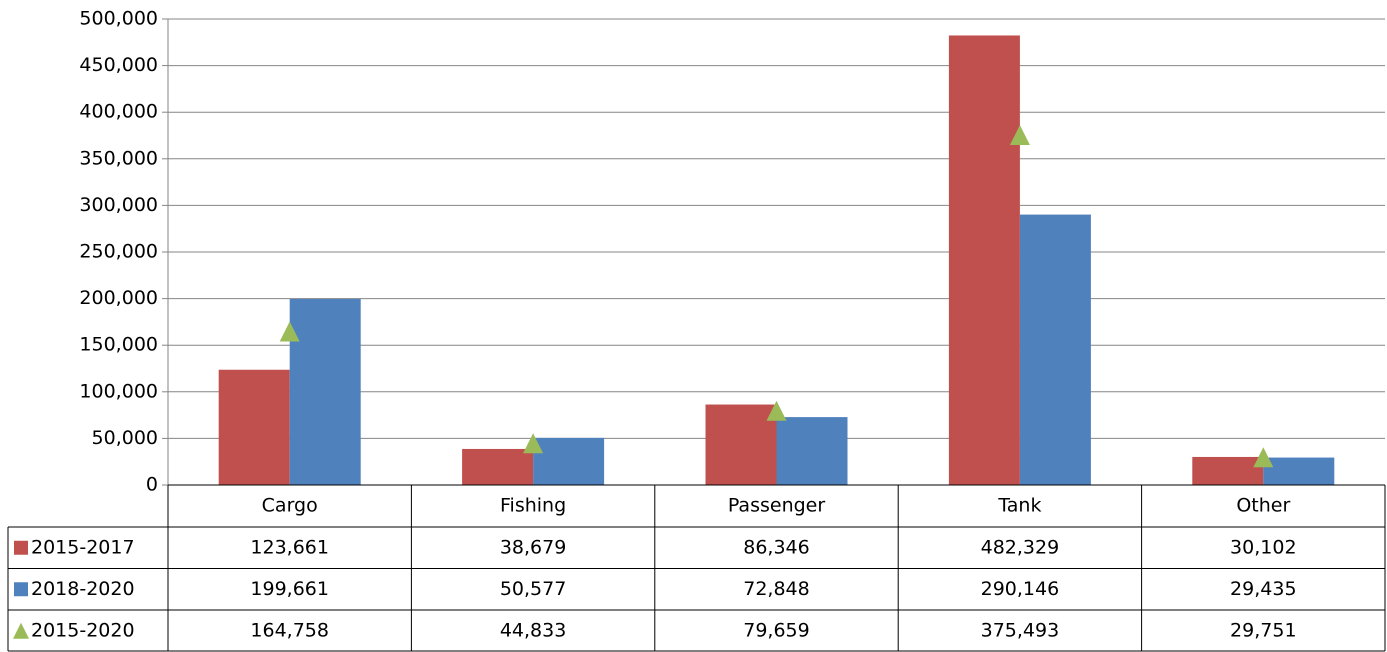 The image size is (1387, 652). Describe the element at coordinates (533, 589) in the screenshot. I see `table-value: 50,577` at that location.